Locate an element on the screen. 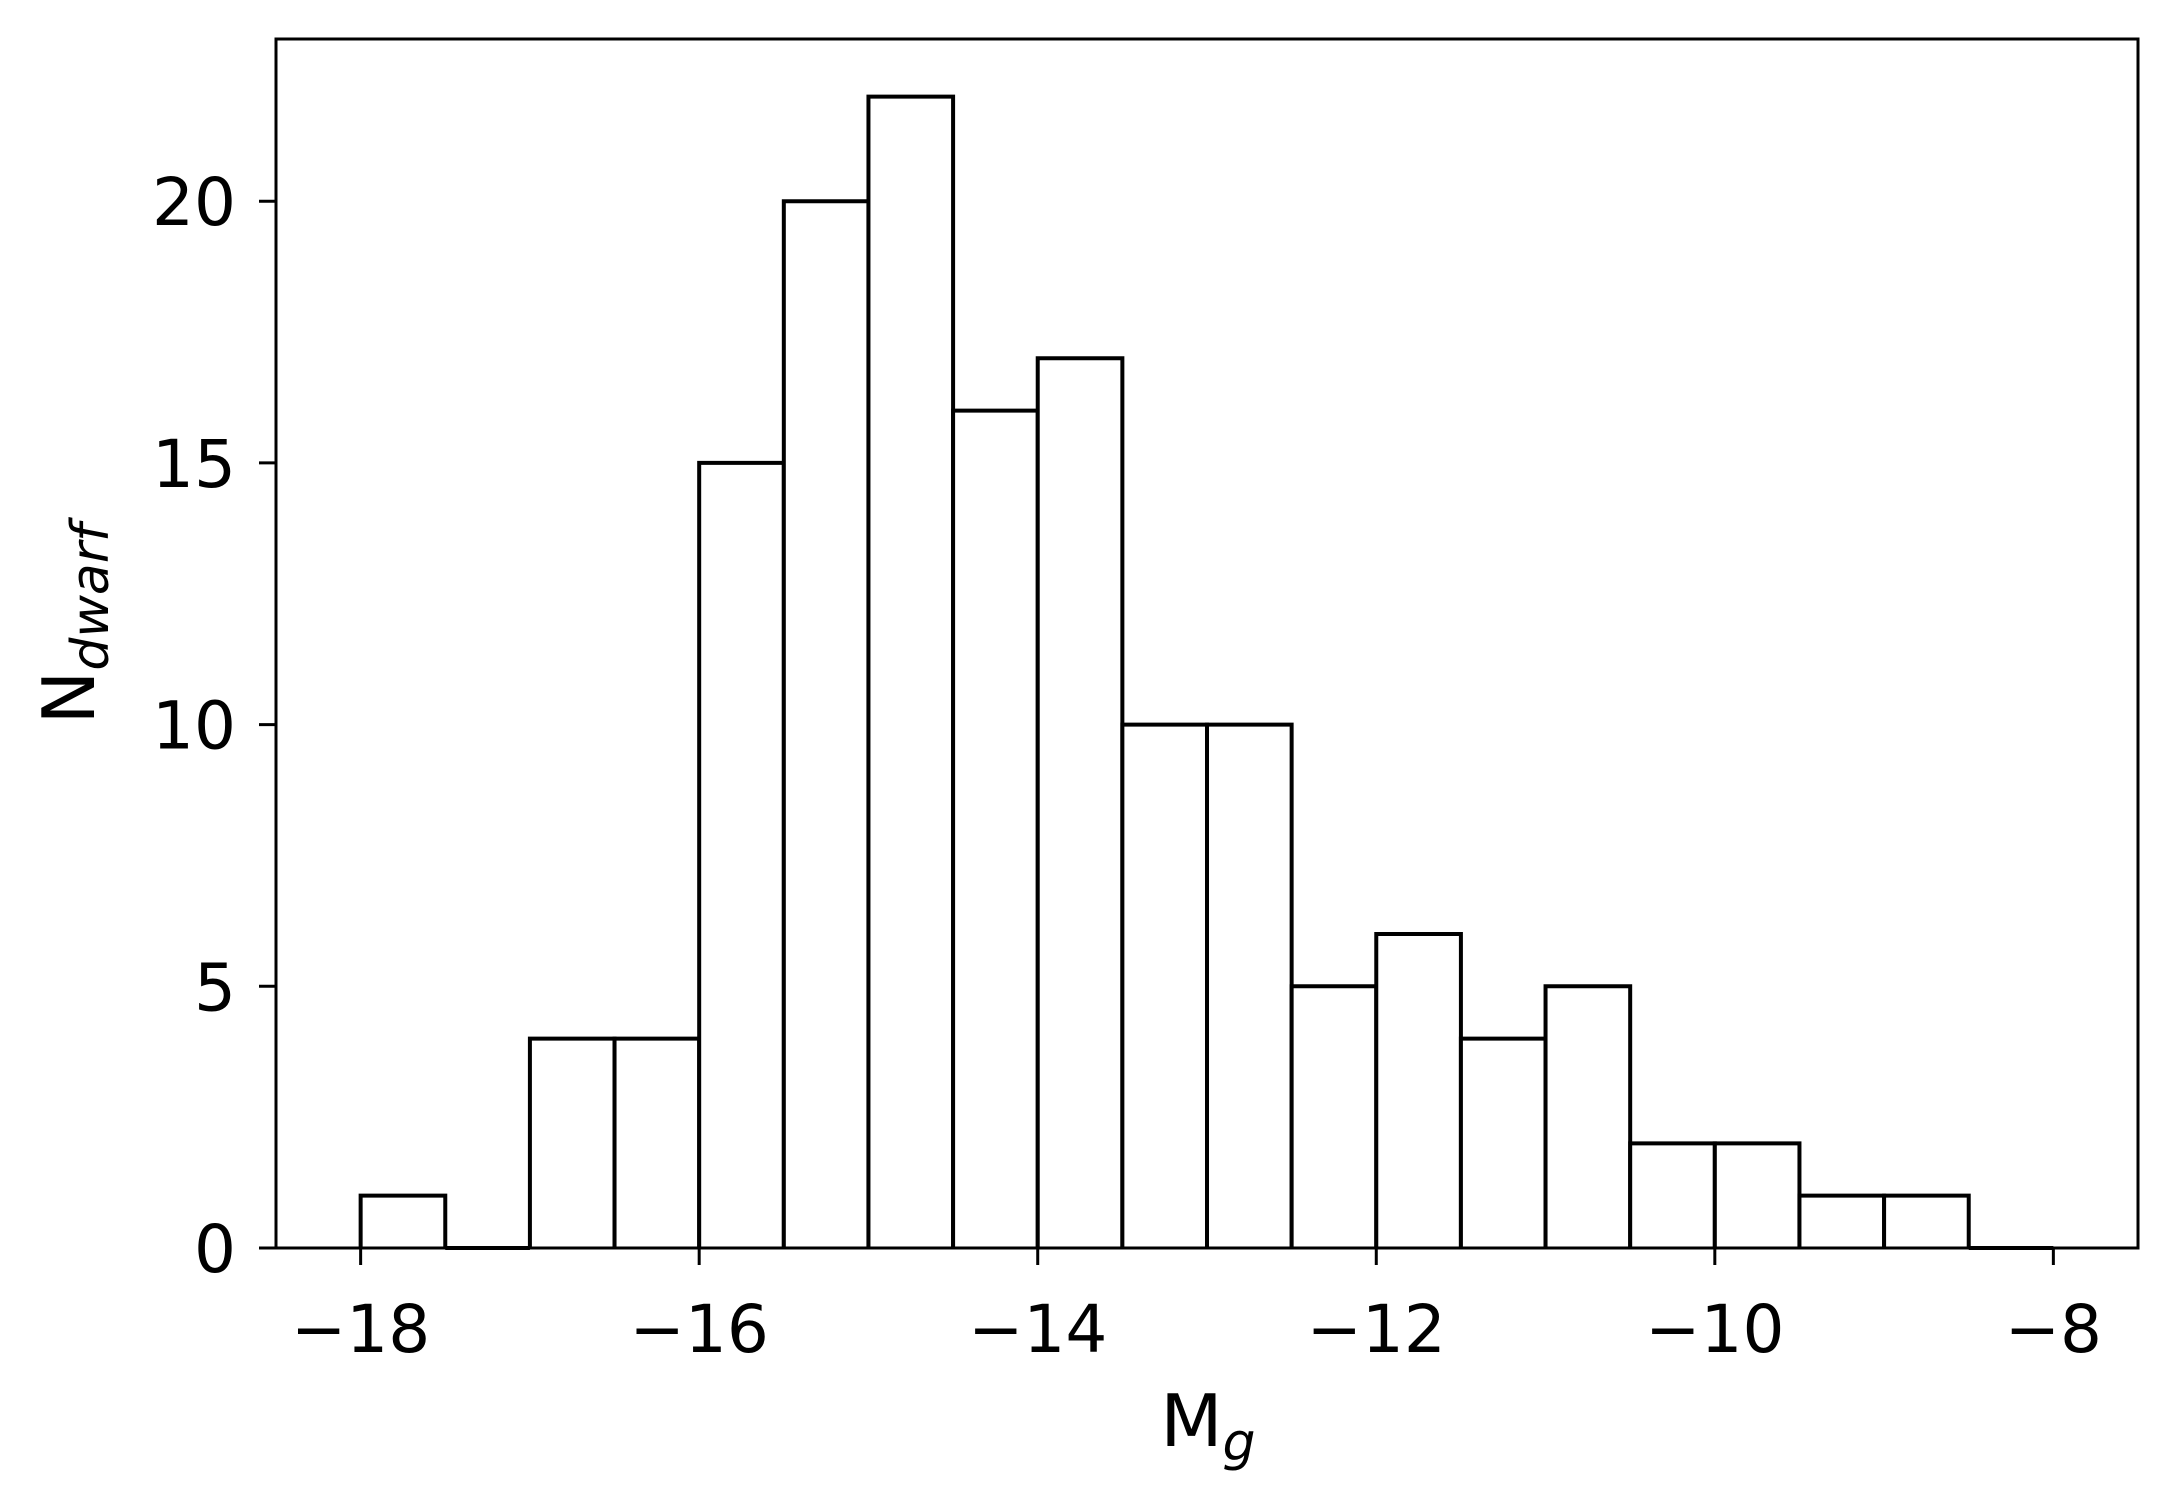  x-tick-label: −12 is located at coordinates (1376, 1329).